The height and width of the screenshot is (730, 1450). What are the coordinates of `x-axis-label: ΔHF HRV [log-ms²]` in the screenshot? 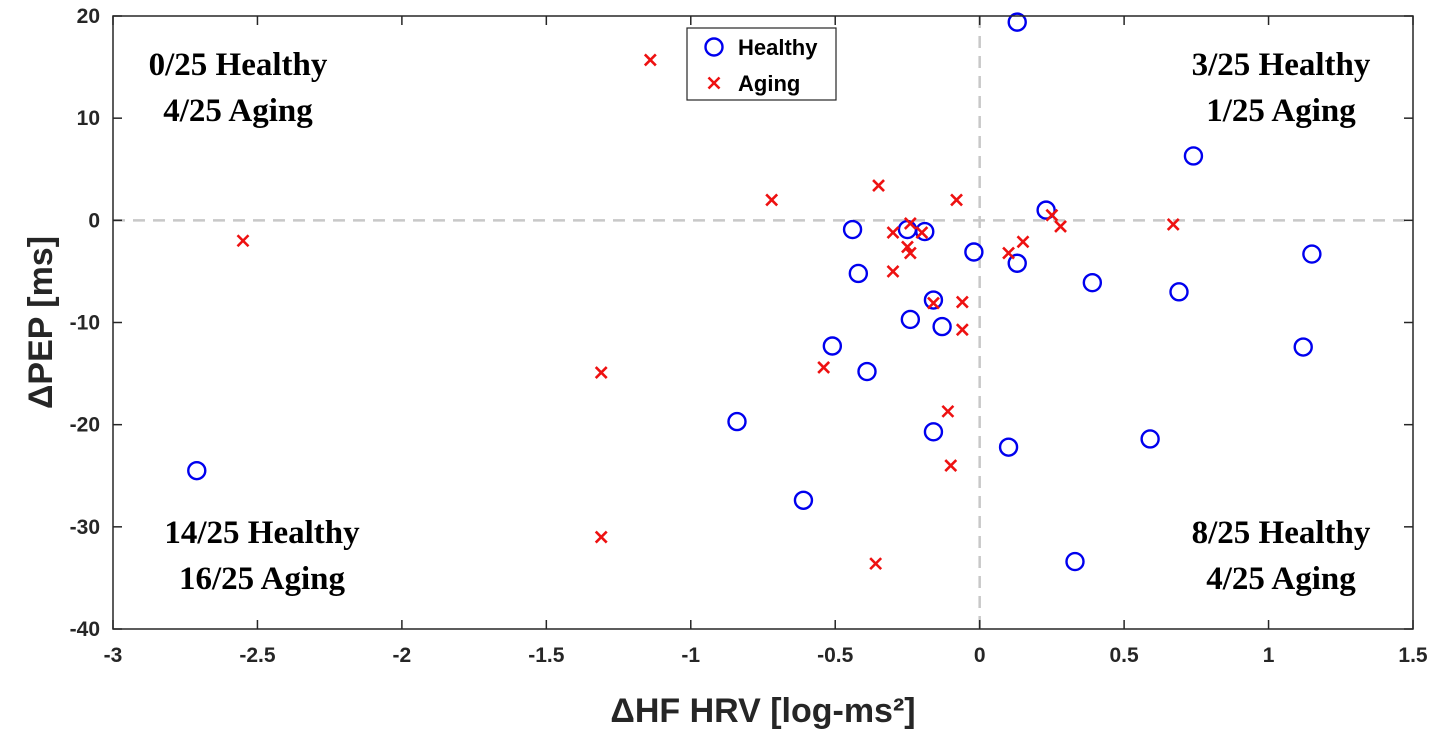 It's located at (762, 711).